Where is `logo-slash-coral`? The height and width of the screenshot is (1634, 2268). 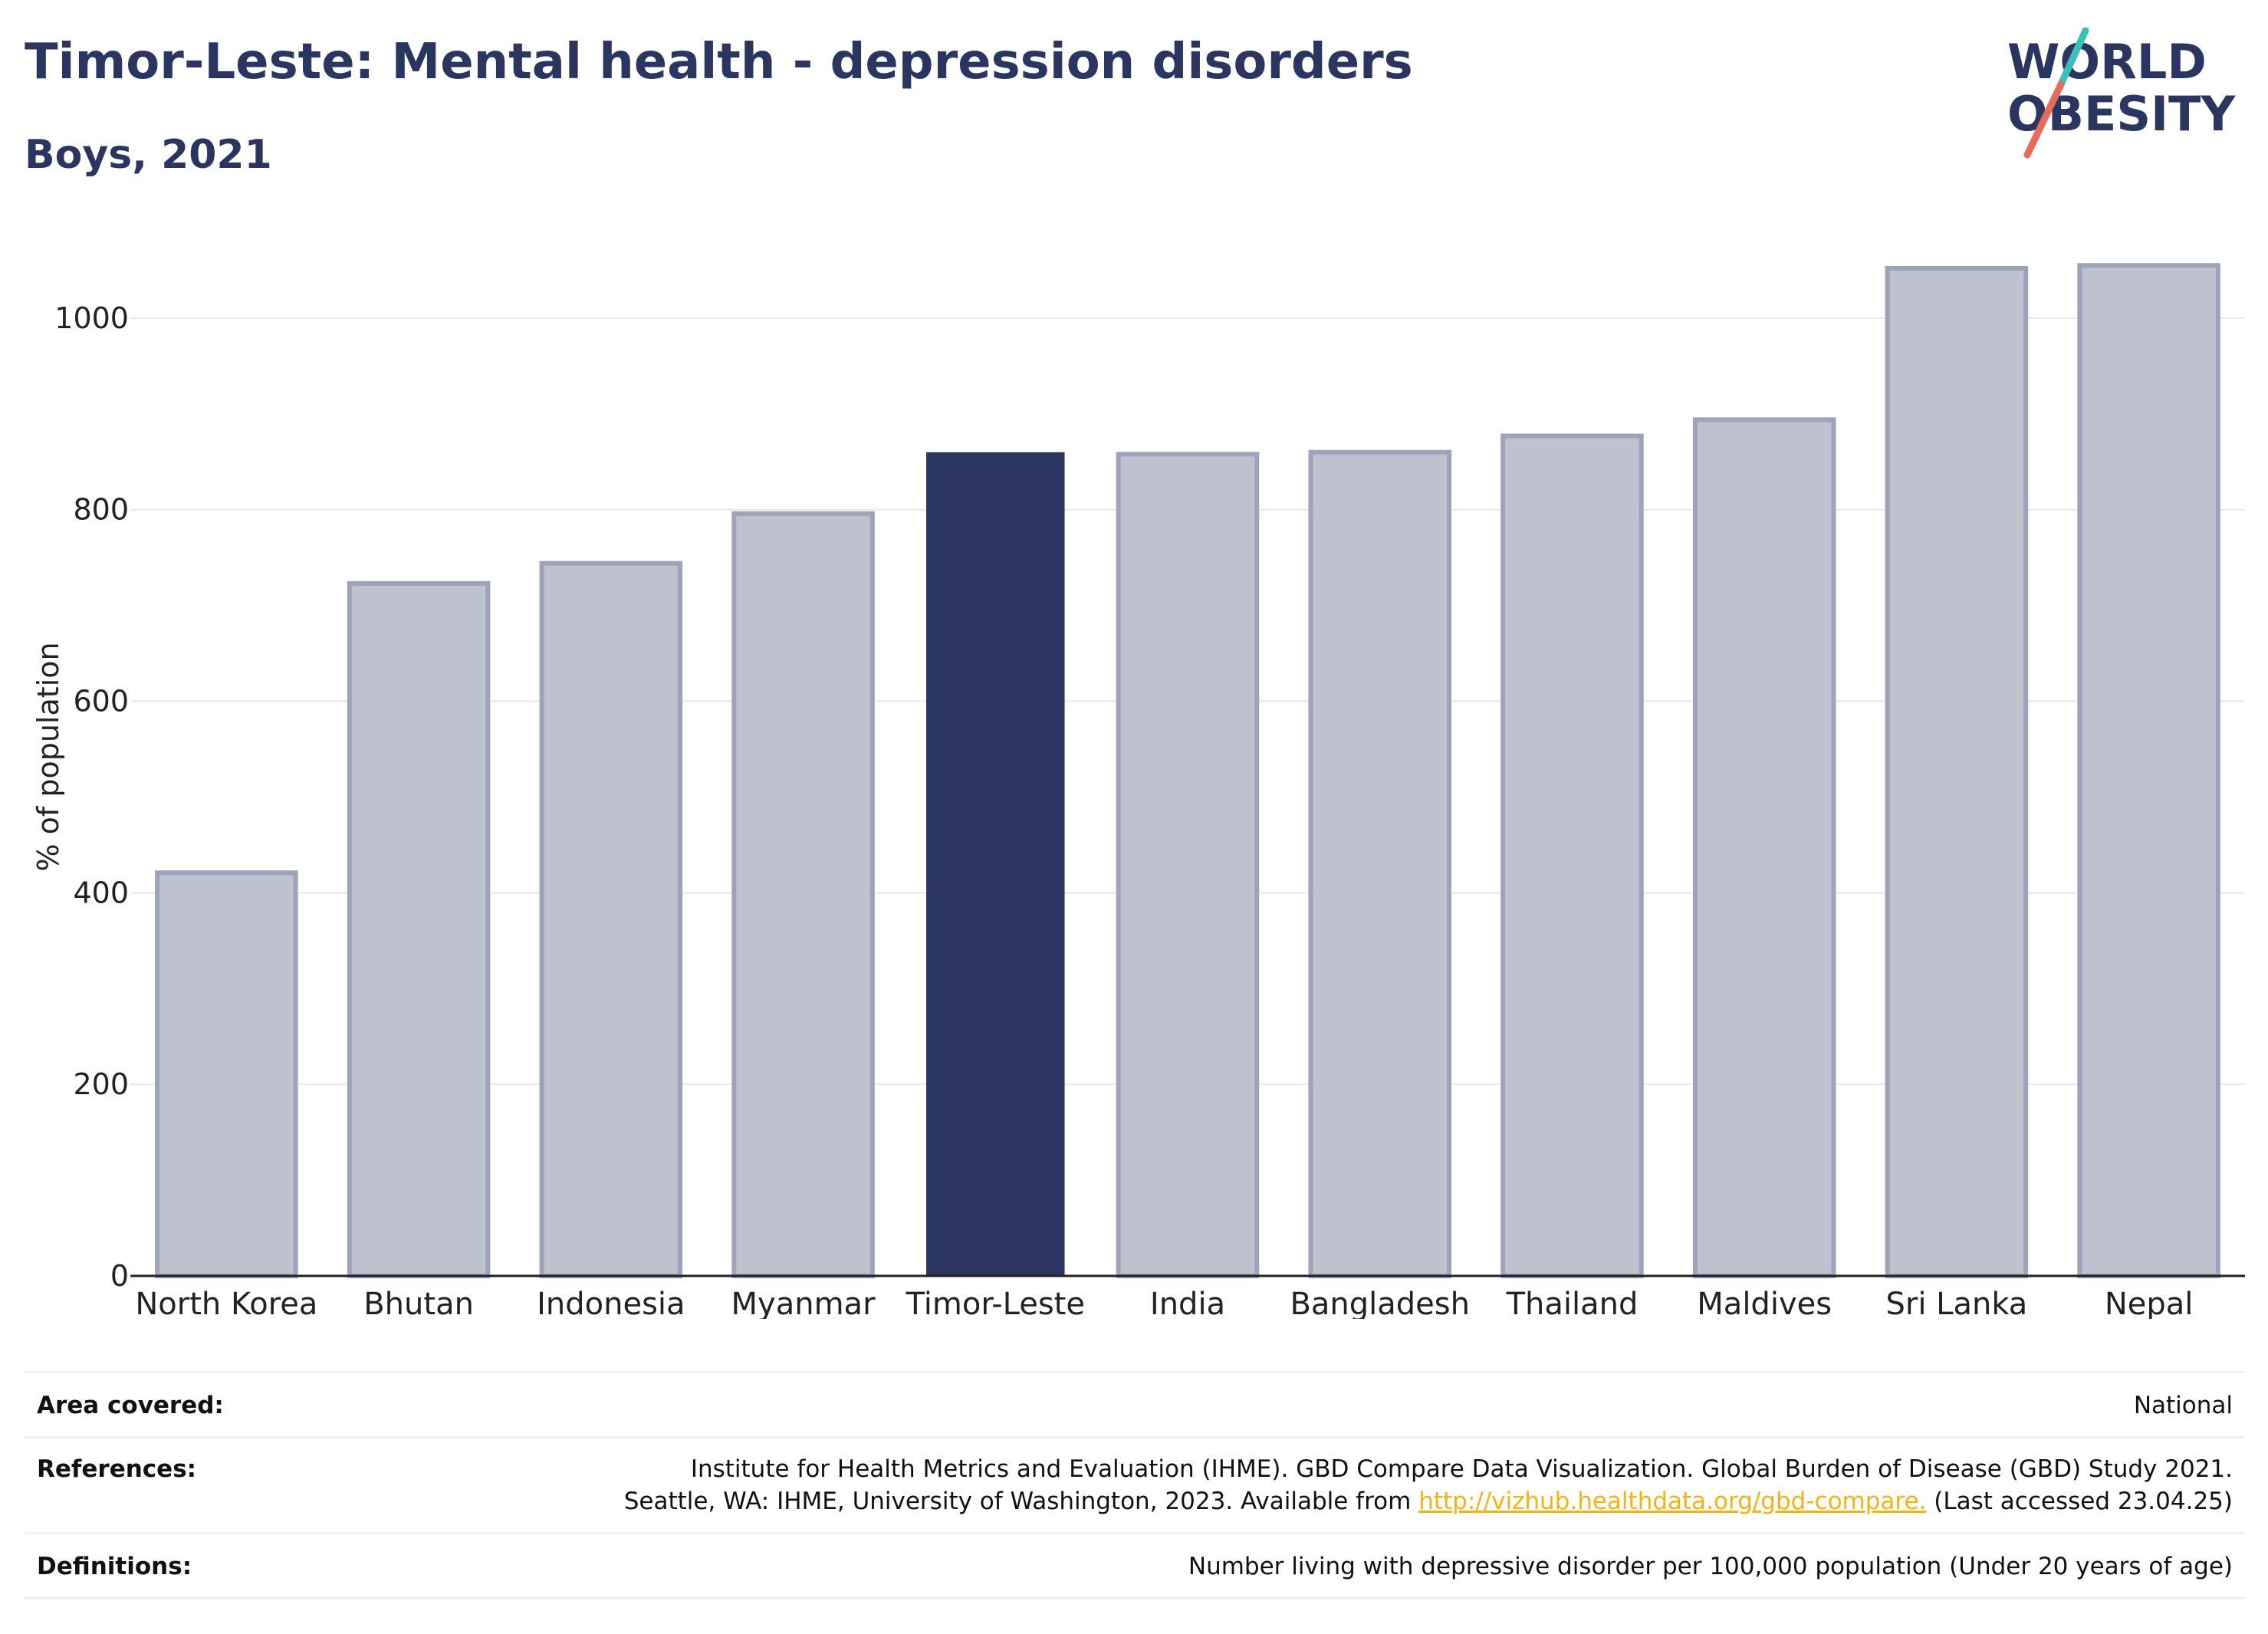
logo-slash-coral is located at coordinates (2044, 120).